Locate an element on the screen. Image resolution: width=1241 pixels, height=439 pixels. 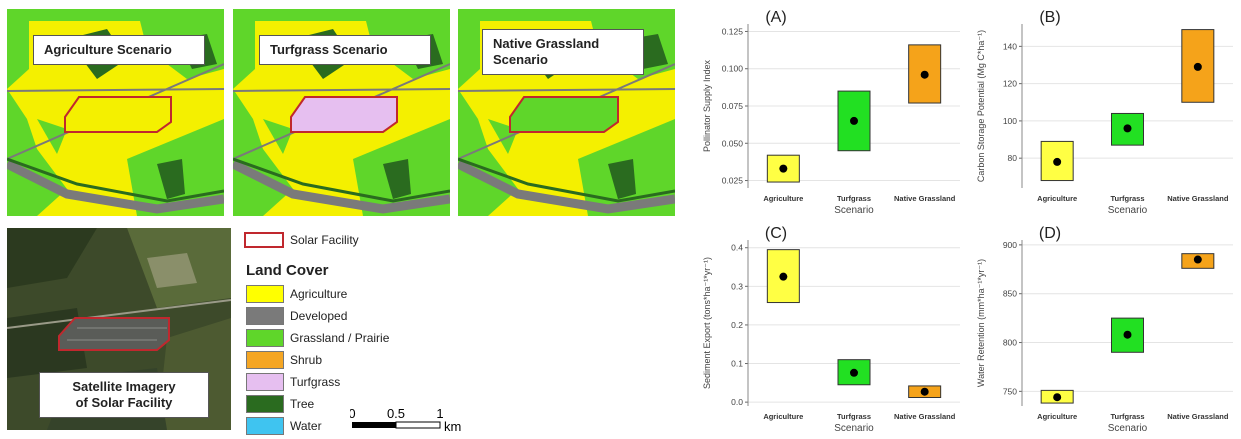
y-tick-label: 0.1 is located at coordinates (737, 364).